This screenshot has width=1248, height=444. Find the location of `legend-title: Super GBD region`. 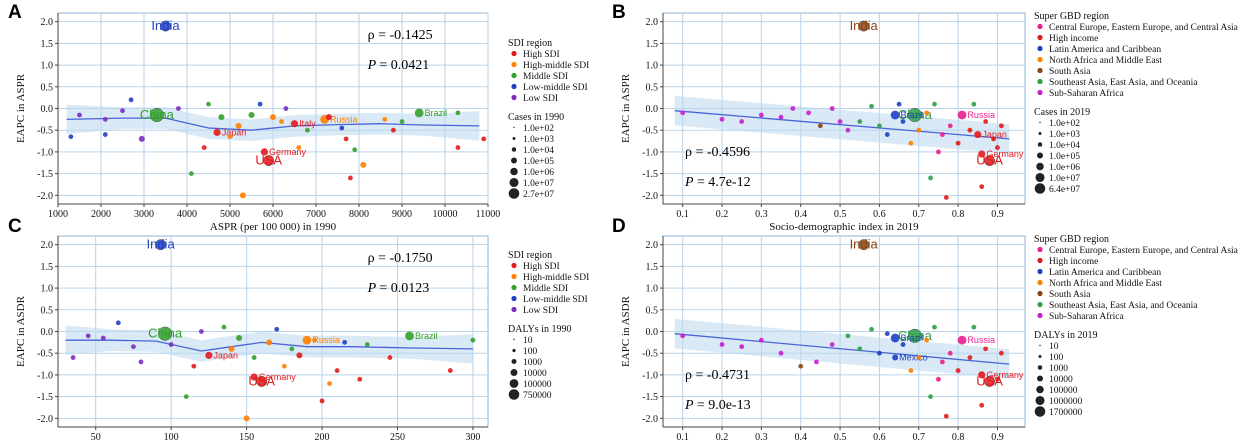

legend-title: Super GBD region is located at coordinates (1071, 239).